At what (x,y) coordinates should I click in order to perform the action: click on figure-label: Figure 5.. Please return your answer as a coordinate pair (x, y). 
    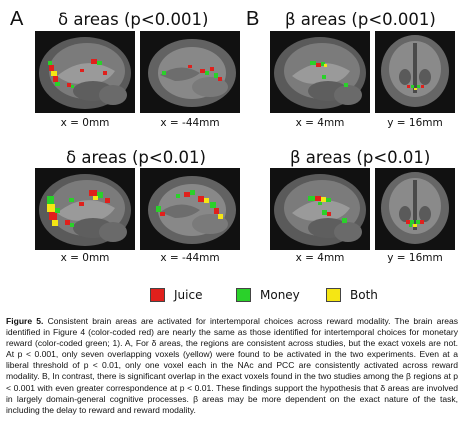
    Looking at the image, I should click on (25, 321).